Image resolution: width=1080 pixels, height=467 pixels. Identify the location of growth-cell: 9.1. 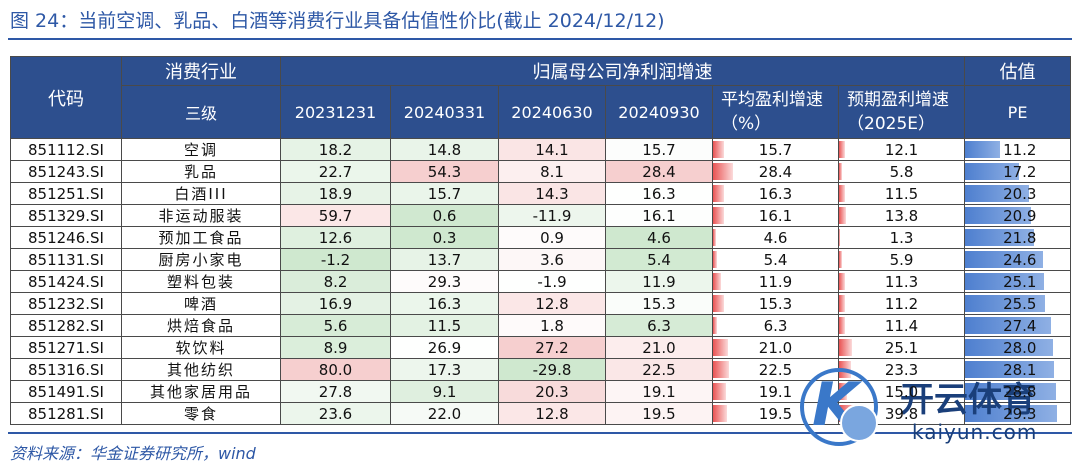
(444, 391).